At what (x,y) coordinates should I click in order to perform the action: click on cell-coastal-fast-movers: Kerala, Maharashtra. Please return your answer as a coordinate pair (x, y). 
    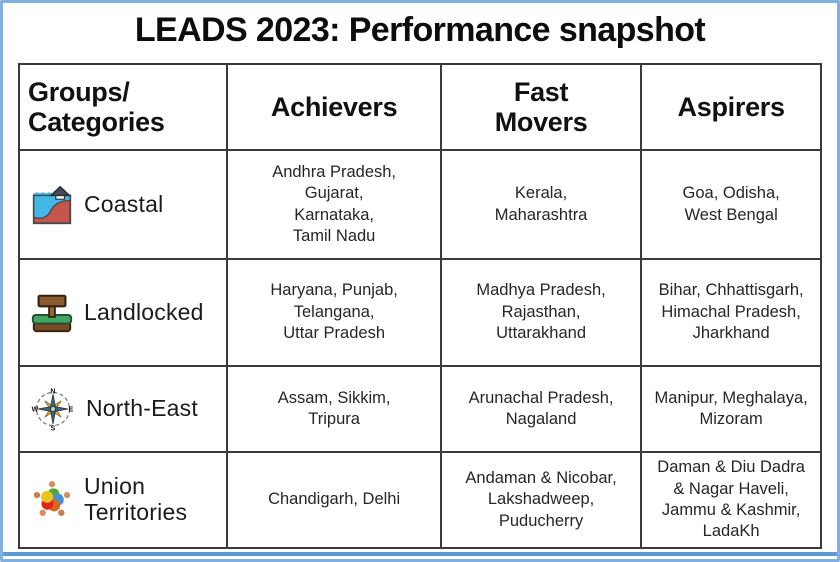
    Looking at the image, I should click on (542, 205).